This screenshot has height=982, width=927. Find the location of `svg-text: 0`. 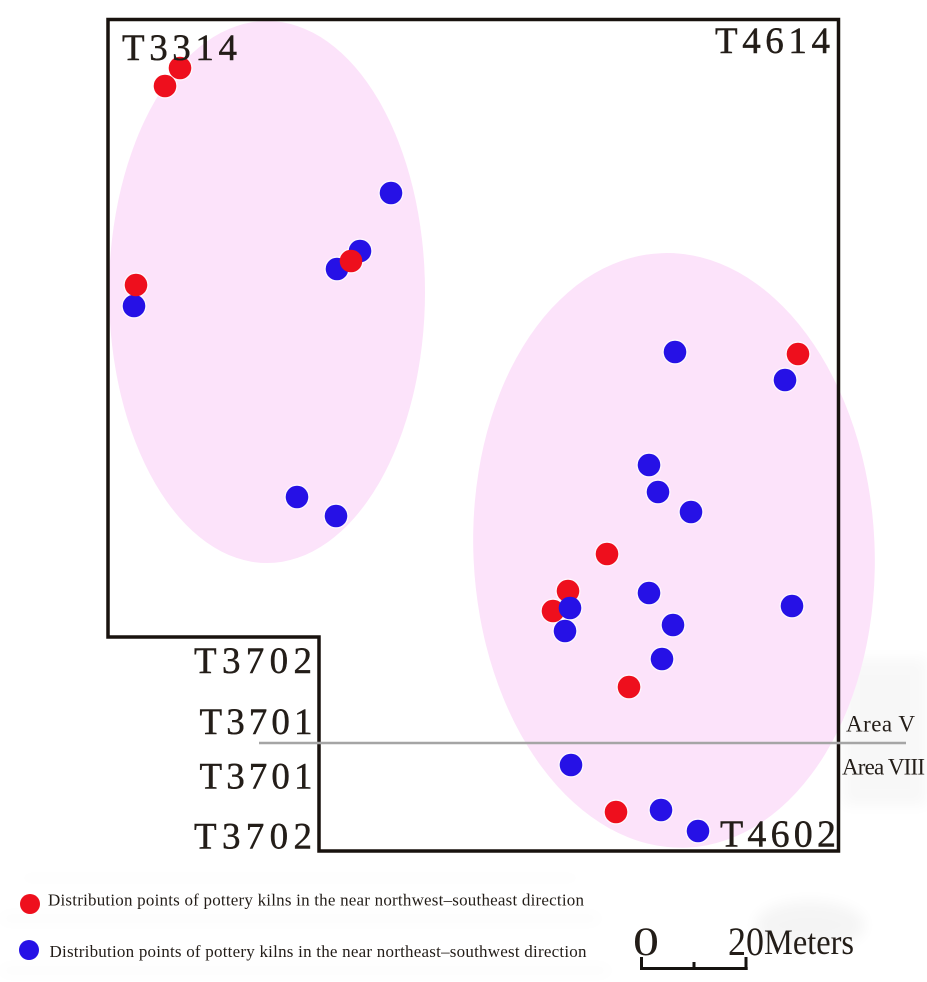

svg-text: 0 is located at coordinates (646, 941).